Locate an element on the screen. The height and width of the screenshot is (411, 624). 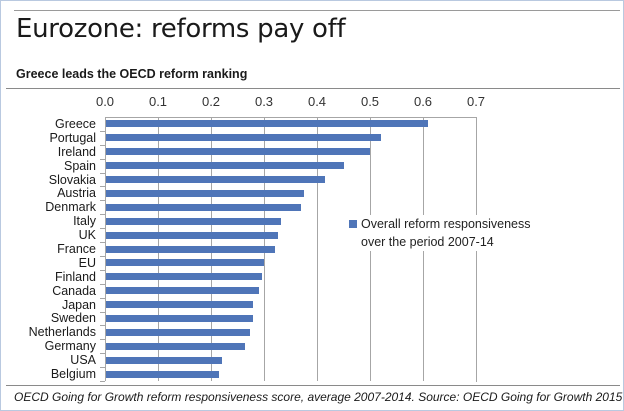
bar-netherlands is located at coordinates (178, 332).